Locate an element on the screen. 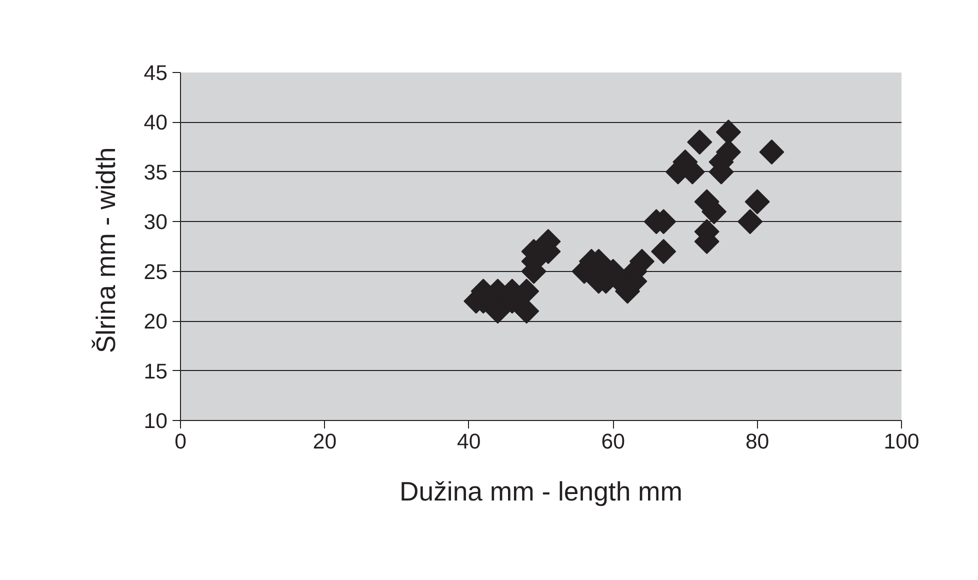 The height and width of the screenshot is (580, 978). y-tick-label: 40 is located at coordinates (156, 122).